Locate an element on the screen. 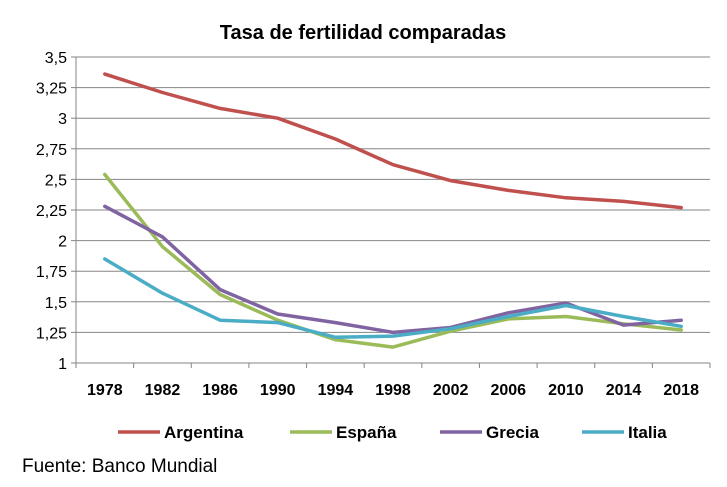 The width and height of the screenshot is (727, 487). x-tick-label: 1994 is located at coordinates (336, 390).